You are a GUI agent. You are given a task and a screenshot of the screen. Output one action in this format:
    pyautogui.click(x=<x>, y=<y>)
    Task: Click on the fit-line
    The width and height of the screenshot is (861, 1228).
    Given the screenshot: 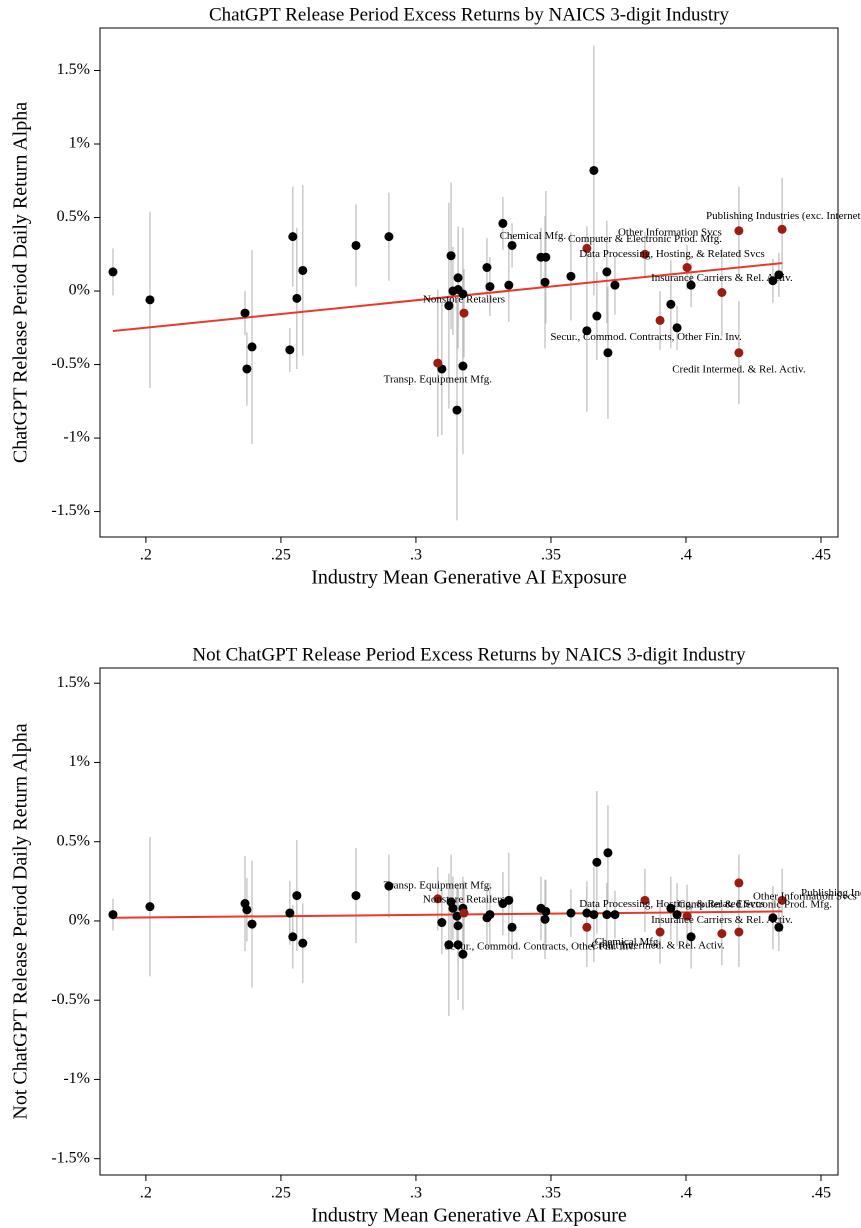 What is the action you would take?
    pyautogui.click(x=447, y=297)
    